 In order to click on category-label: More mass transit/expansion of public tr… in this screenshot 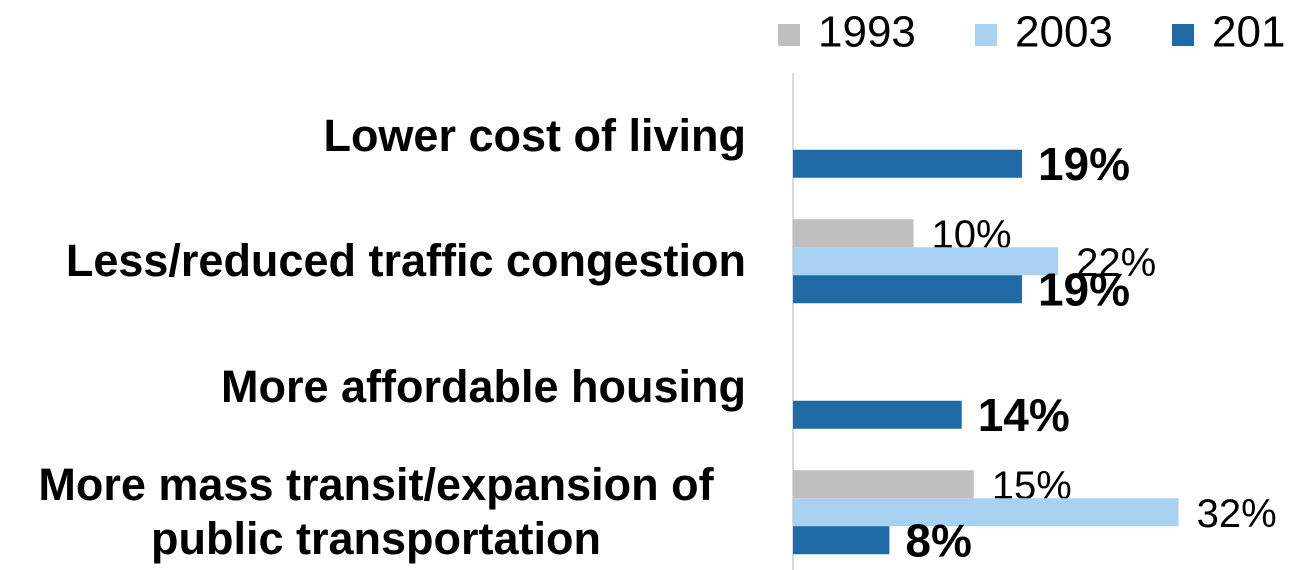, I will do `click(376, 512)`.